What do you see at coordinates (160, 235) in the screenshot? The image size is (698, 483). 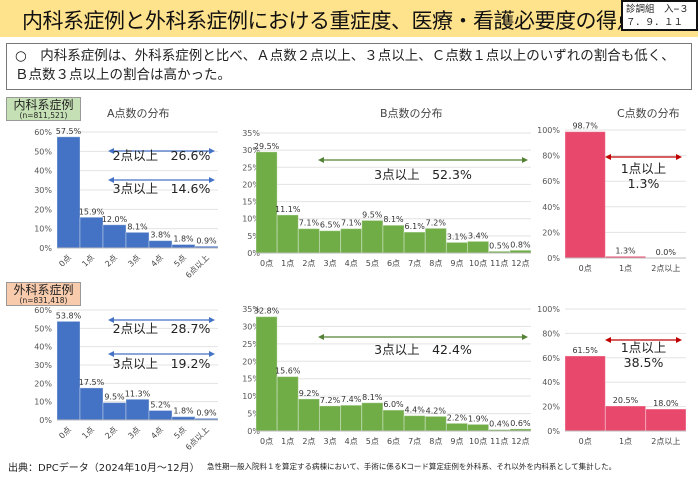 I see `data-label: 3.8%` at bounding box center [160, 235].